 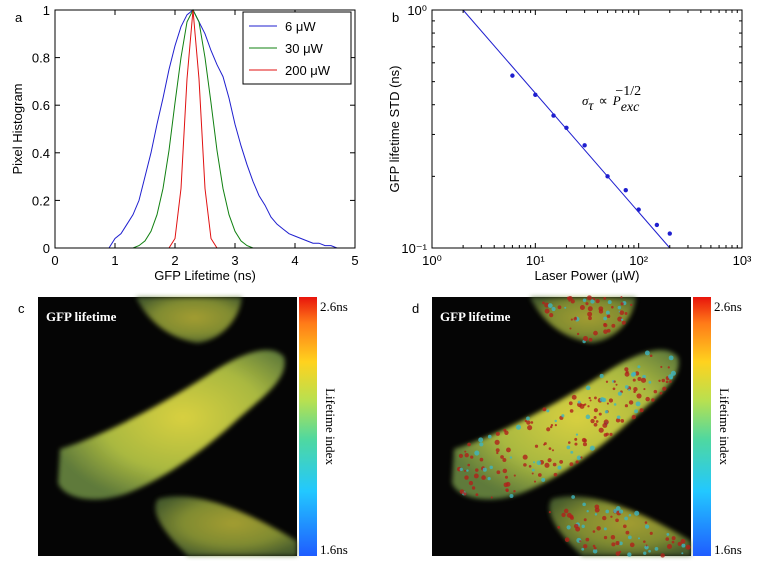 What do you see at coordinates (205, 275) in the screenshot?
I see `x-axis-label: GFP Lifetime (ns)` at bounding box center [205, 275].